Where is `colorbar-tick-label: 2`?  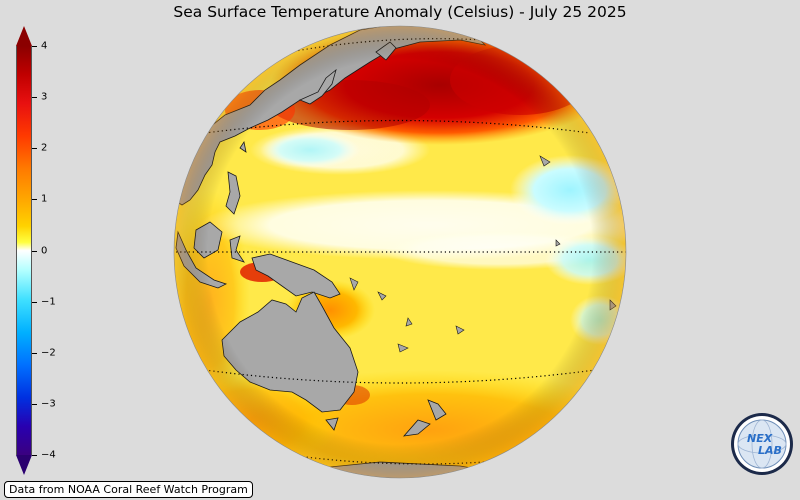 colorbar-tick-label: 2 is located at coordinates (44, 148).